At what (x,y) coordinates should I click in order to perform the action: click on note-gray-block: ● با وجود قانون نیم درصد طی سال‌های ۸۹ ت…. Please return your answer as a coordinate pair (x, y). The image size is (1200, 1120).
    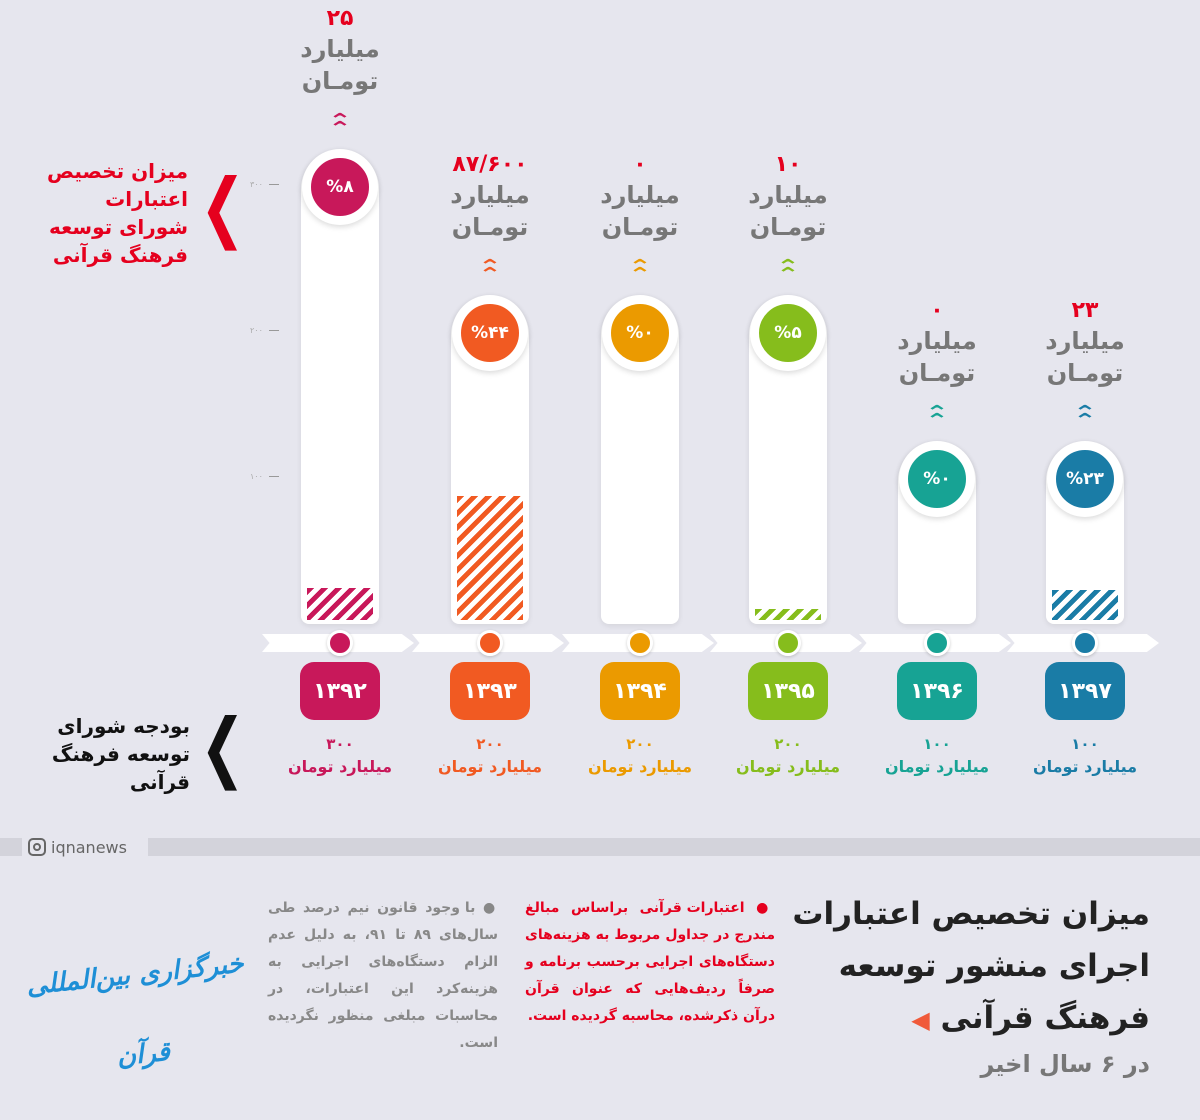
    Looking at the image, I should click on (383, 976).